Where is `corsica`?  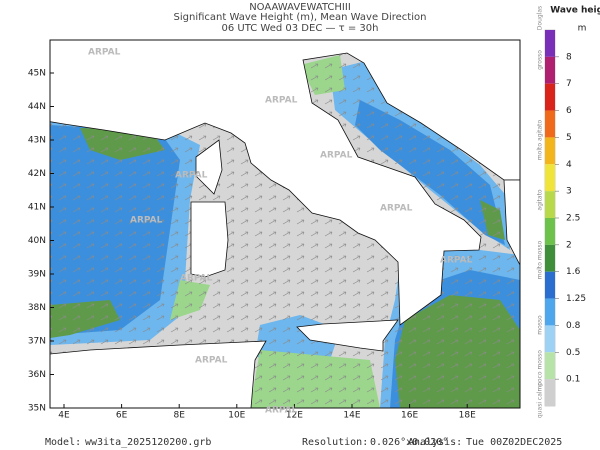 corsica is located at coordinates (209, 167).